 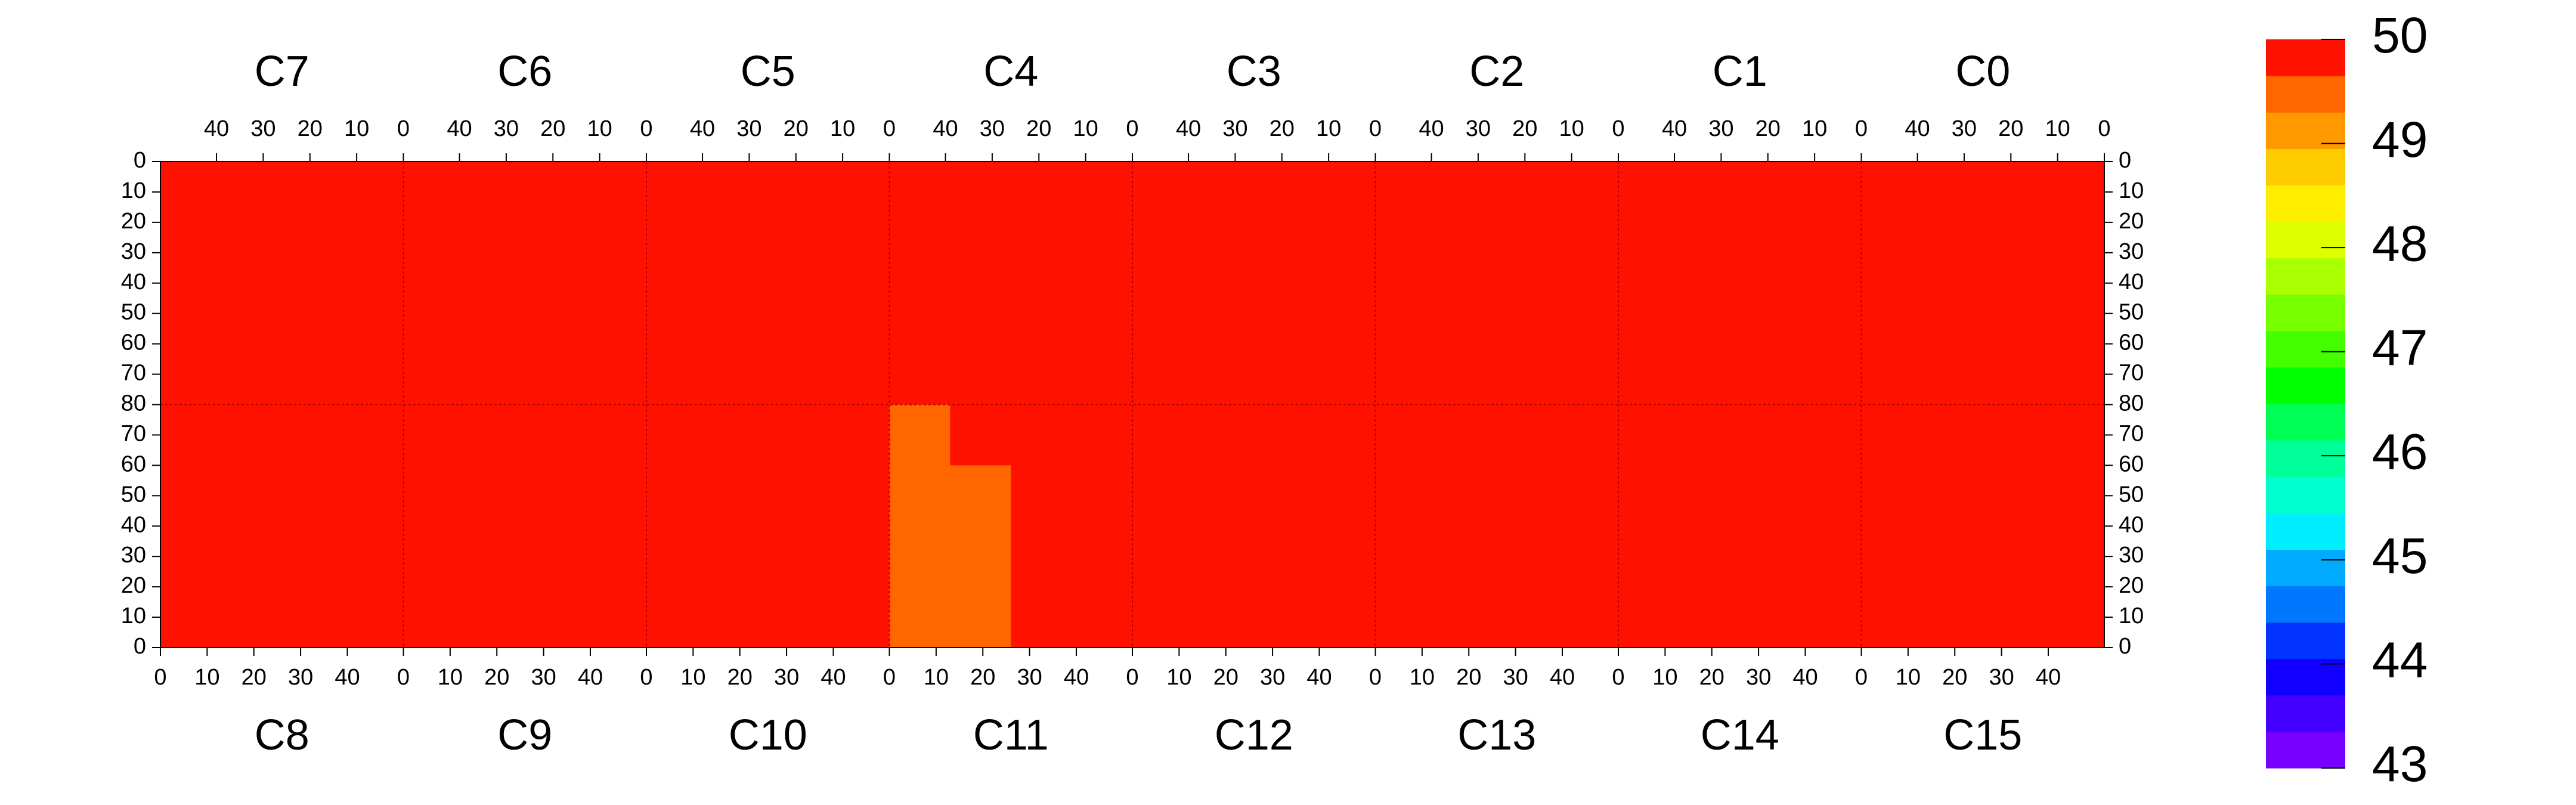 I want to click on chip-label: C1, so click(x=1740, y=71).